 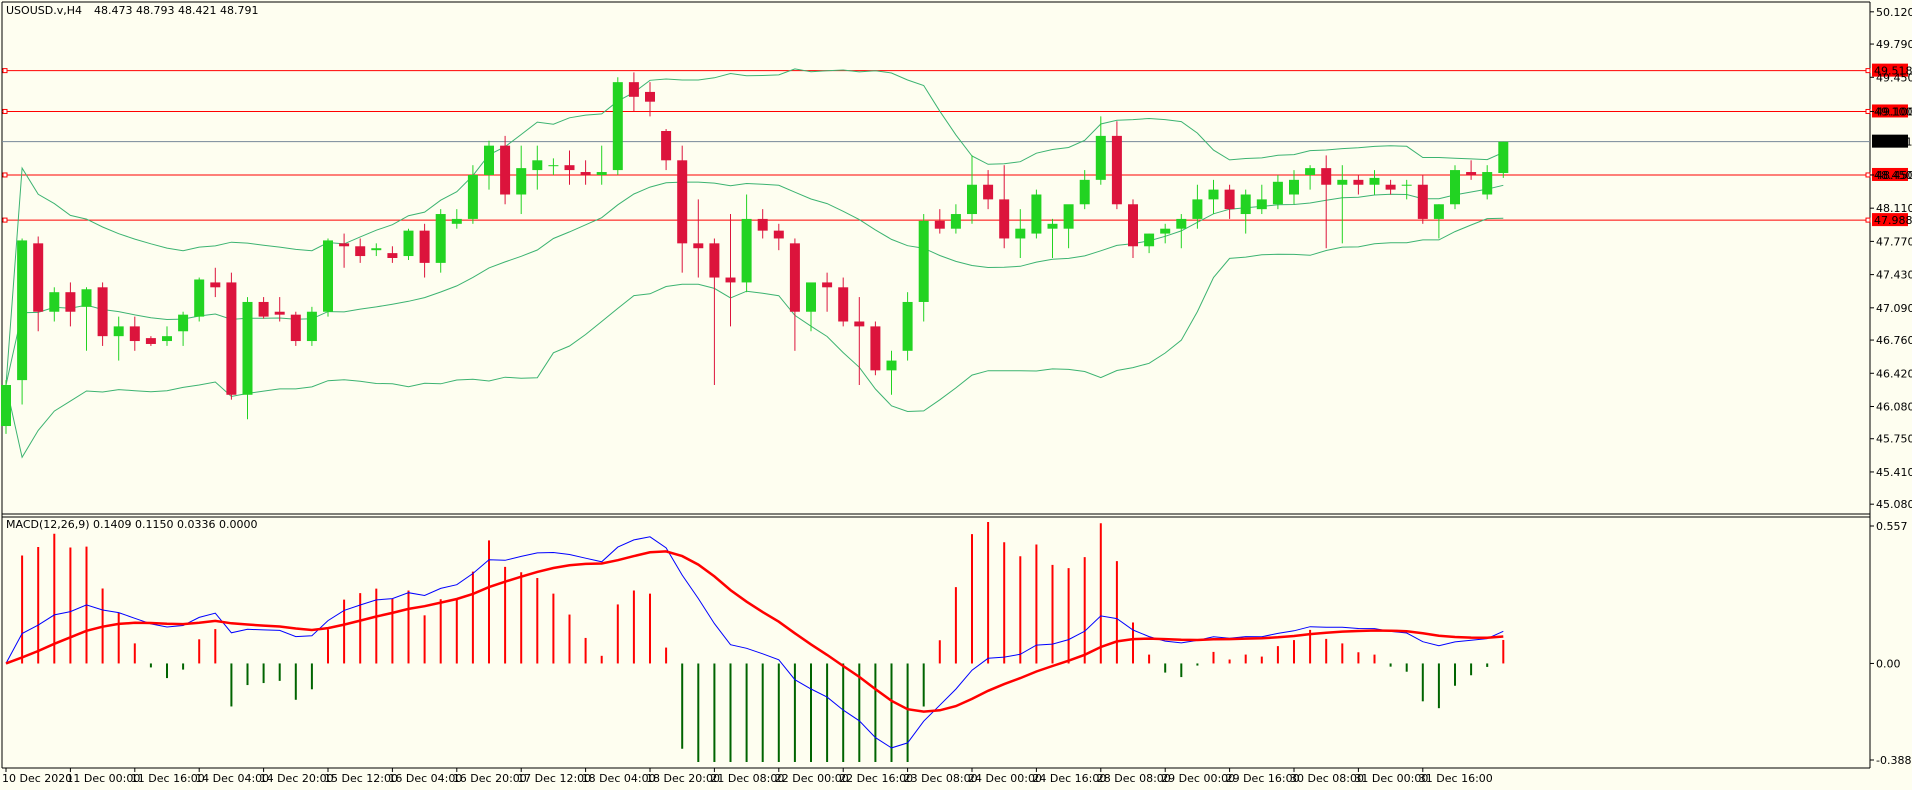 What do you see at coordinates (1198, 778) in the screenshot?
I see `time-tick-label: 29 Dec 00:00` at bounding box center [1198, 778].